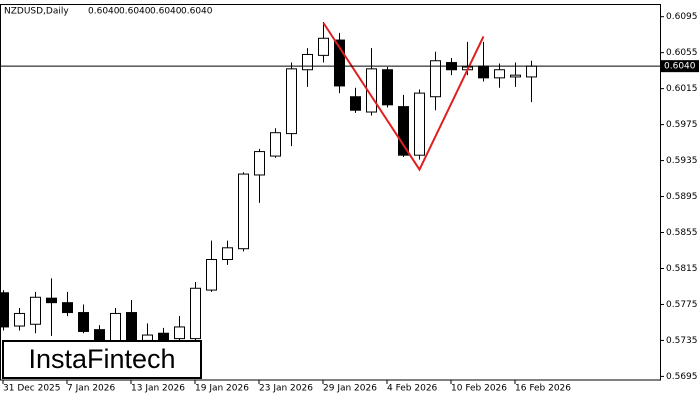 Image resolution: width=700 pixels, height=400 pixels. What do you see at coordinates (412, 389) in the screenshot?
I see `x-tick-label: 4 Feb 2026` at bounding box center [412, 389].